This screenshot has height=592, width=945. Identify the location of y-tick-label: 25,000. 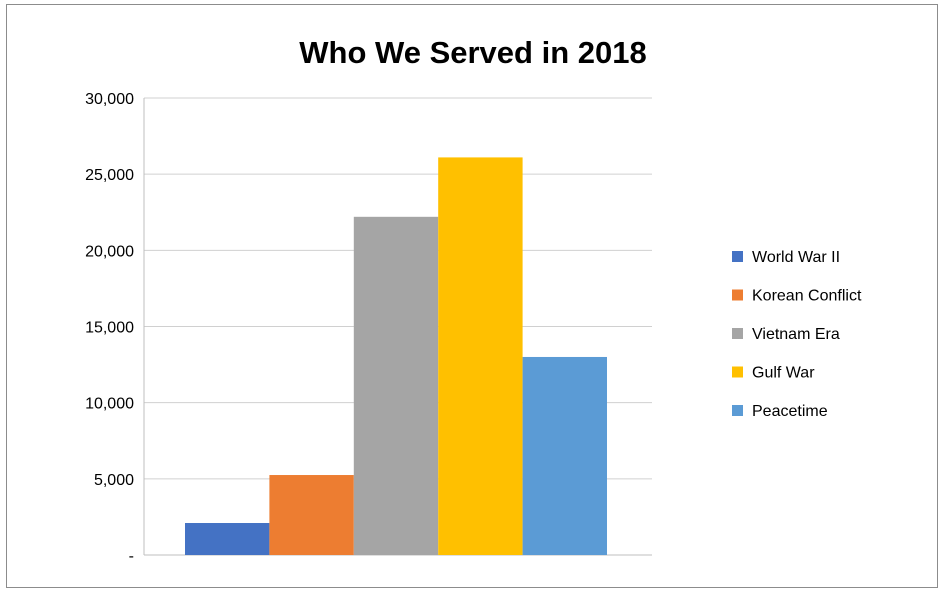
(109, 175).